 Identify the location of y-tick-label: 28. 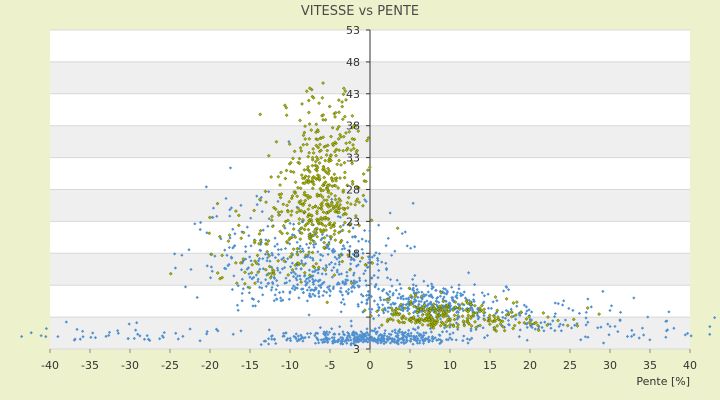
(353, 190).